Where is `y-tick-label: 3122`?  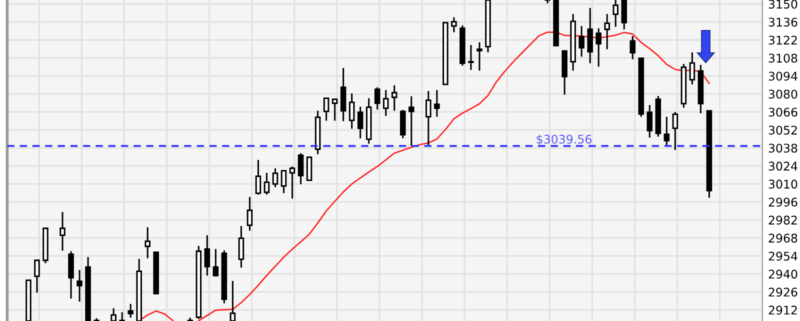 y-tick-label: 3122 is located at coordinates (782, 40).